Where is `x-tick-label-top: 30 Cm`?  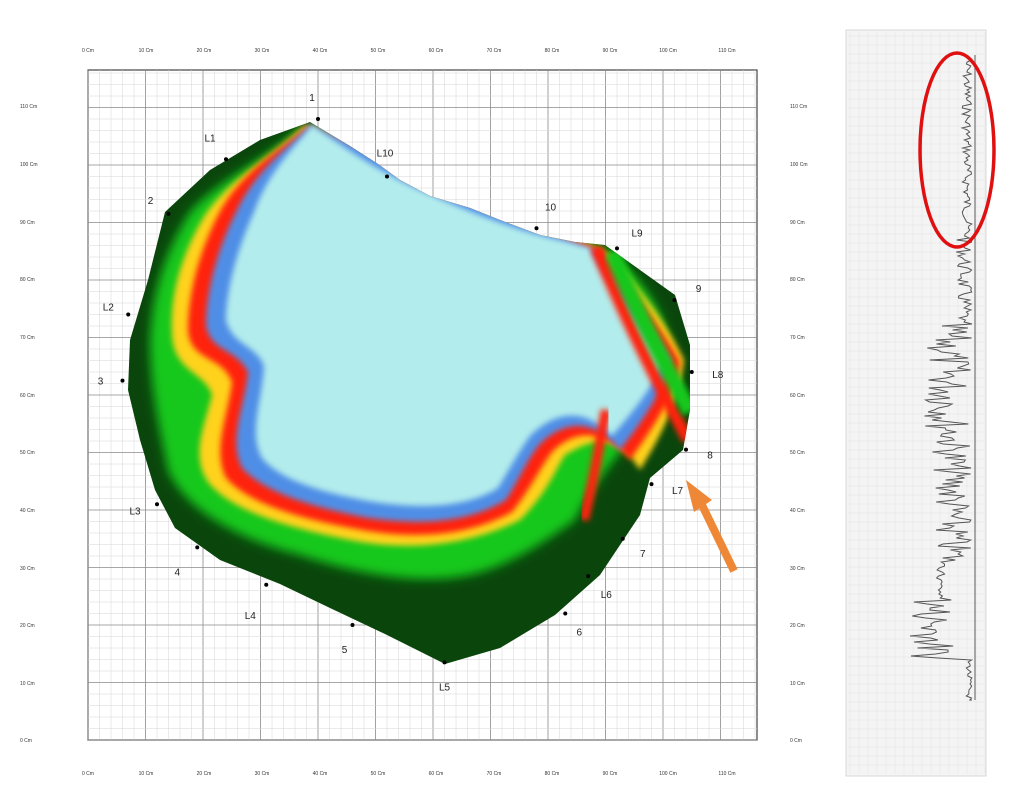
x-tick-label-top: 30 Cm is located at coordinates (262, 51).